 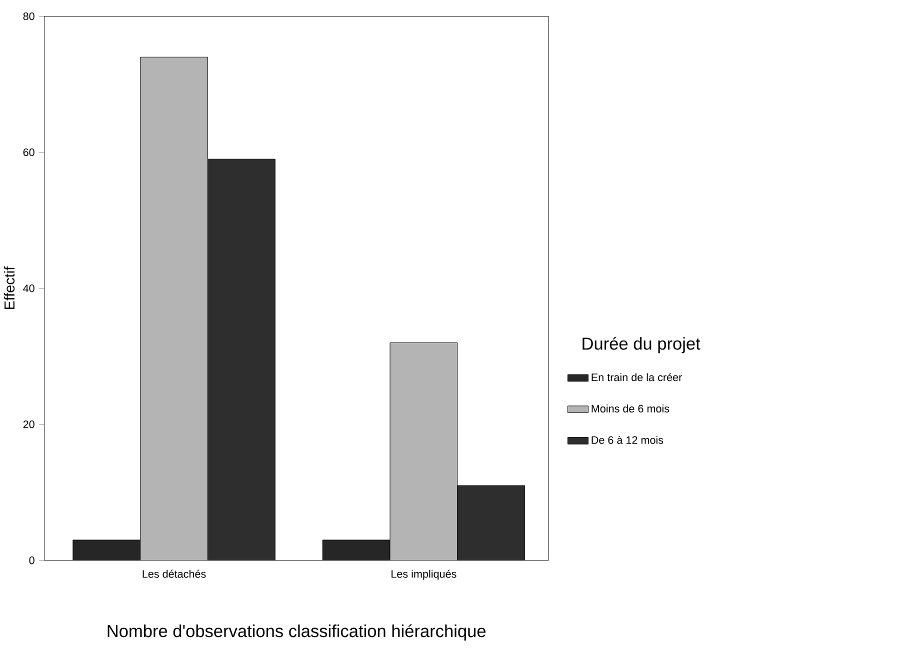 I want to click on y-tick-label: 40, so click(x=28, y=288).